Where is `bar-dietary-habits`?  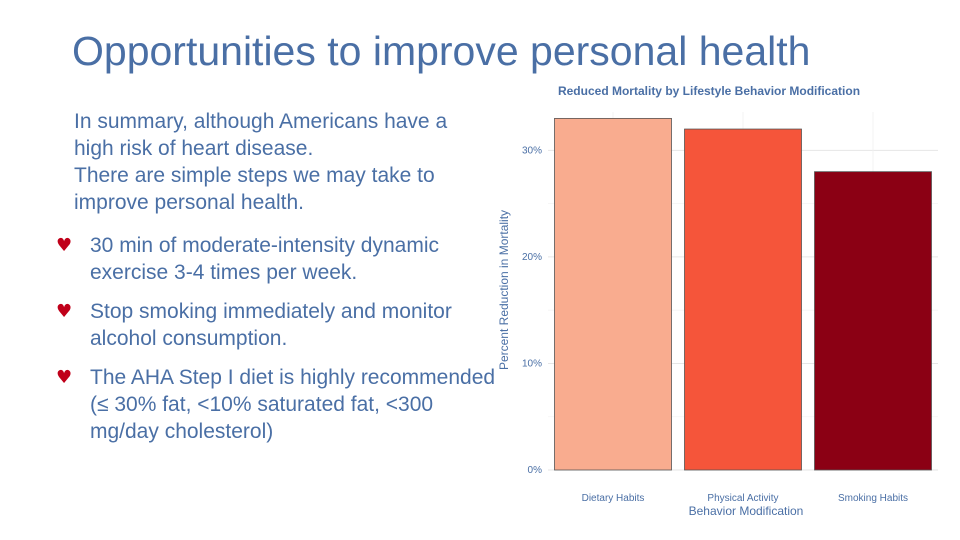
bar-dietary-habits is located at coordinates (613, 294).